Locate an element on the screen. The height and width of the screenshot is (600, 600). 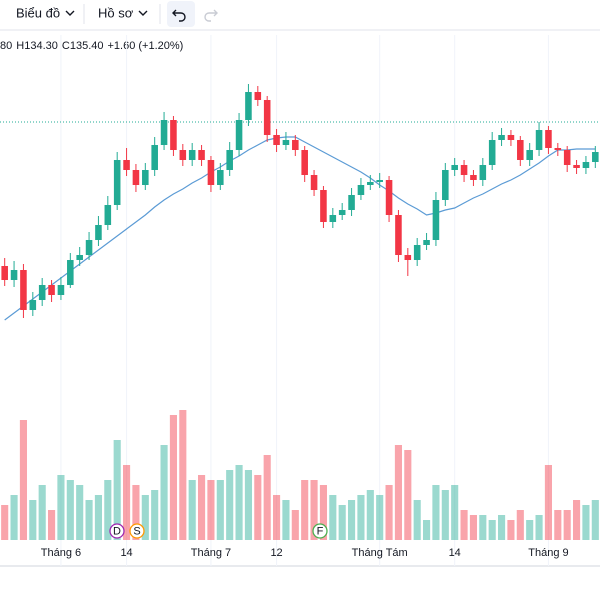
legend-item: +1.60 (+1.20%) is located at coordinates (145, 46).